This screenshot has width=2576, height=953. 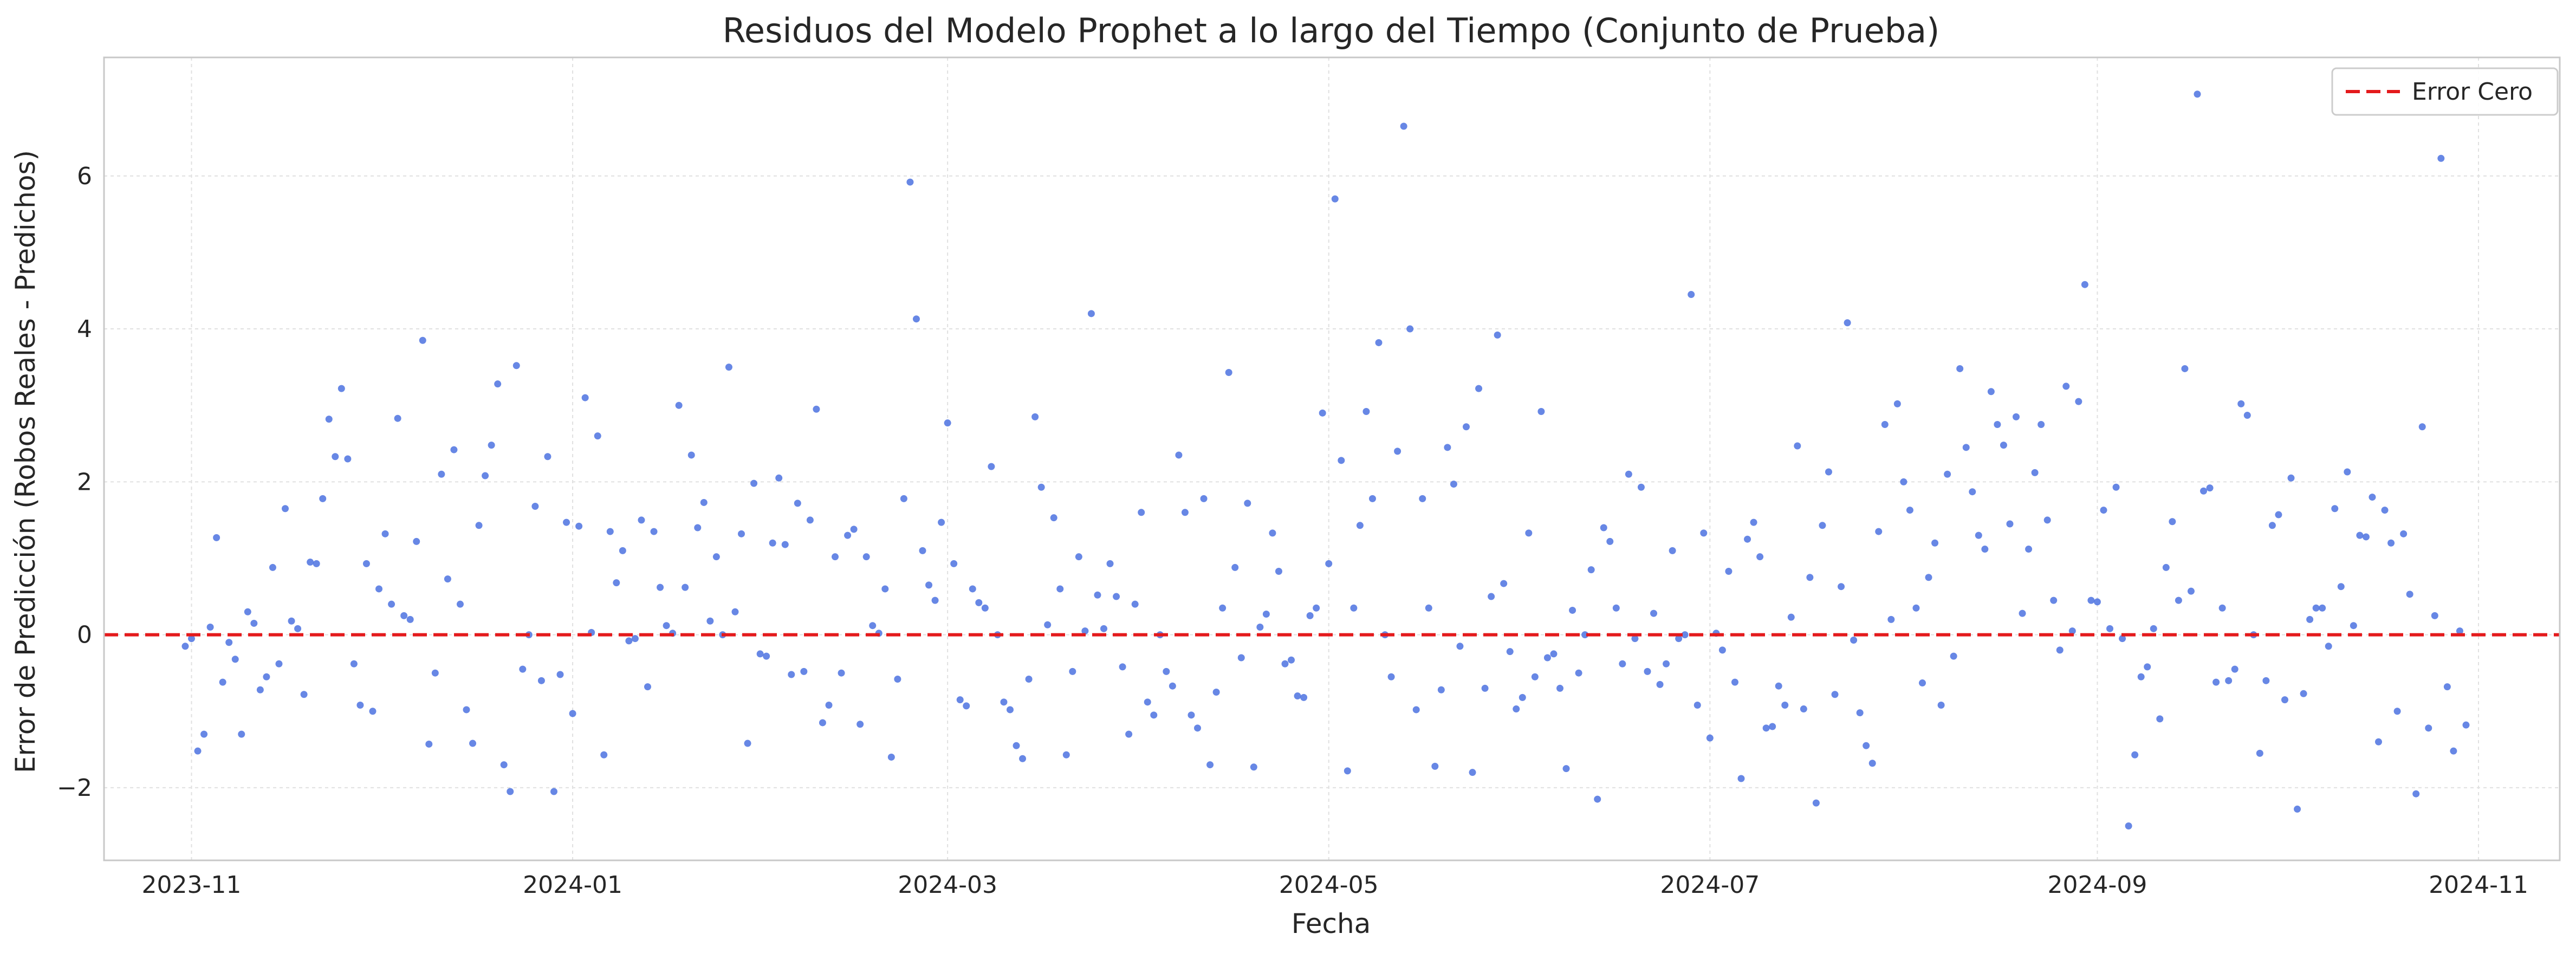 I want to click on x-tick-label: 2024-07, so click(x=1710, y=885).